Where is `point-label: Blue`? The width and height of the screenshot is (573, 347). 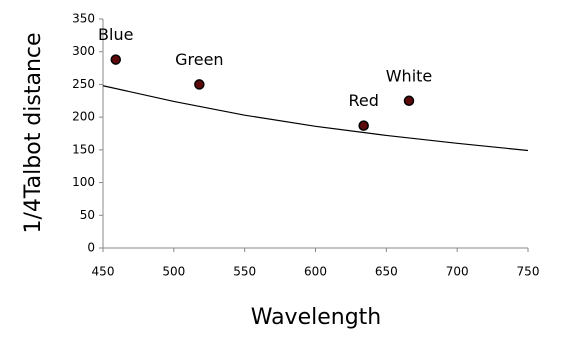 point-label: Blue is located at coordinates (115, 34).